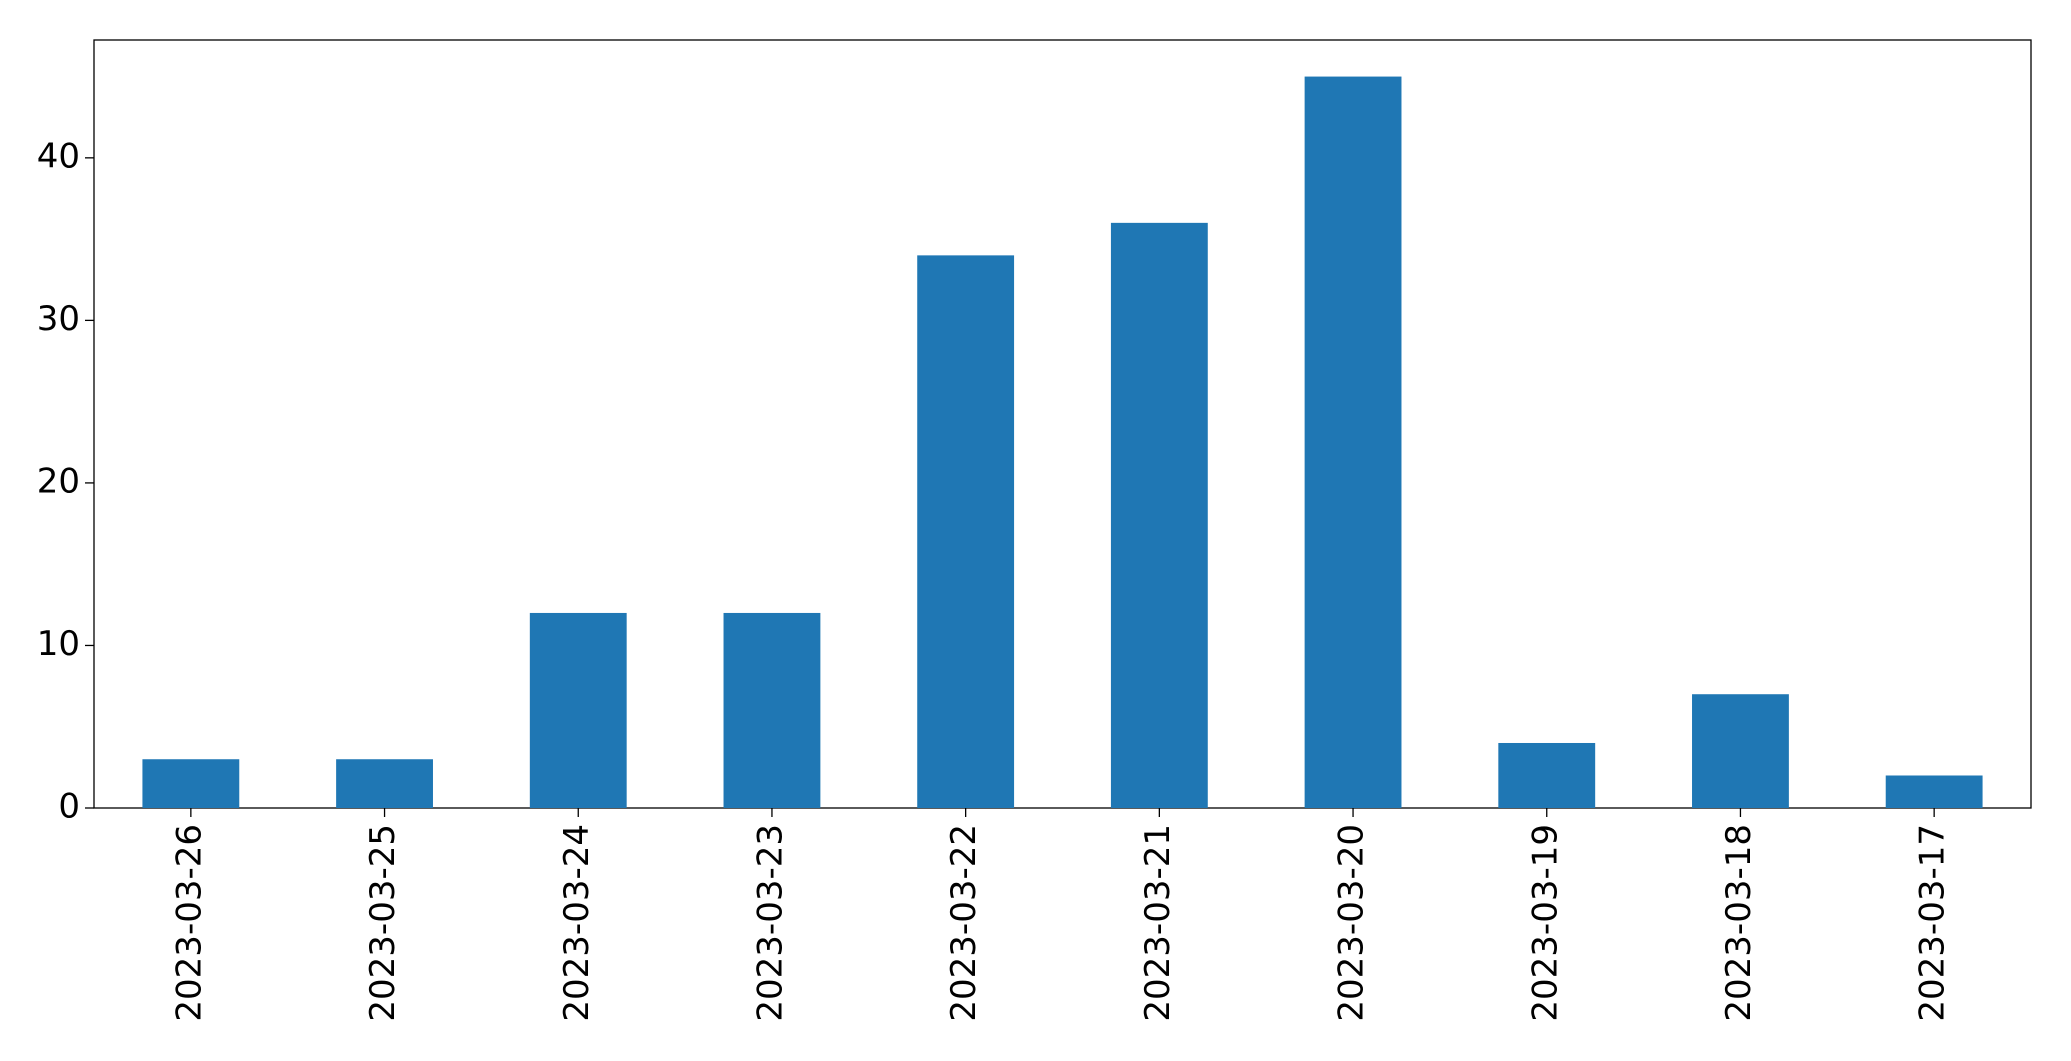 Image resolution: width=2071 pixels, height=1061 pixels. Describe the element at coordinates (1545, 923) in the screenshot. I see `x-tick-label: 2023-03-19` at that location.